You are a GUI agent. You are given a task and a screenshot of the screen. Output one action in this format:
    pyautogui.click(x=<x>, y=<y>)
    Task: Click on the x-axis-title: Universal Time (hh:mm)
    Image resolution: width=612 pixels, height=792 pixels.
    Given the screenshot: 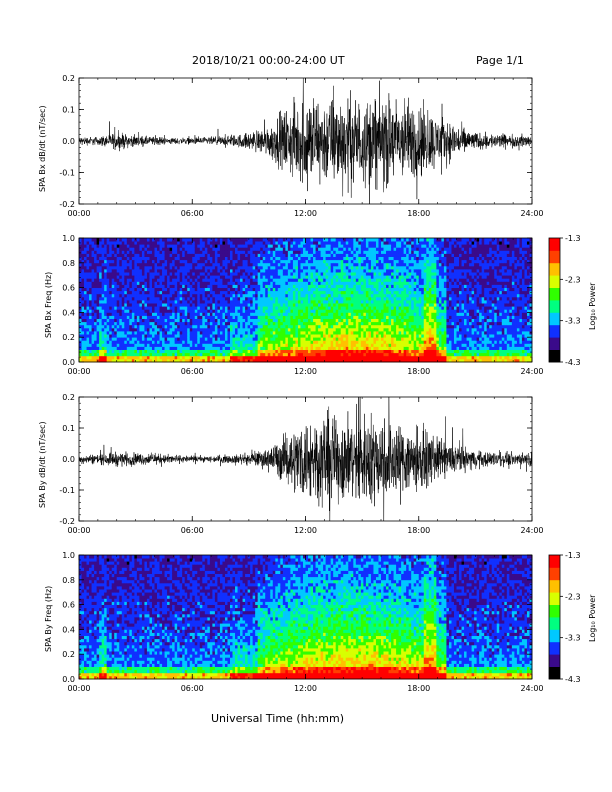 What is the action you would take?
    pyautogui.click(x=277, y=718)
    